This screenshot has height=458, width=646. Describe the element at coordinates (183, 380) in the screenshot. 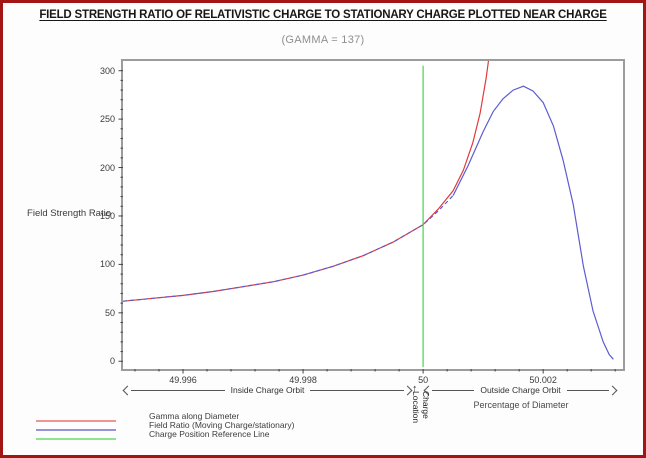

I see `x-tick-label: 49.996` at that location.